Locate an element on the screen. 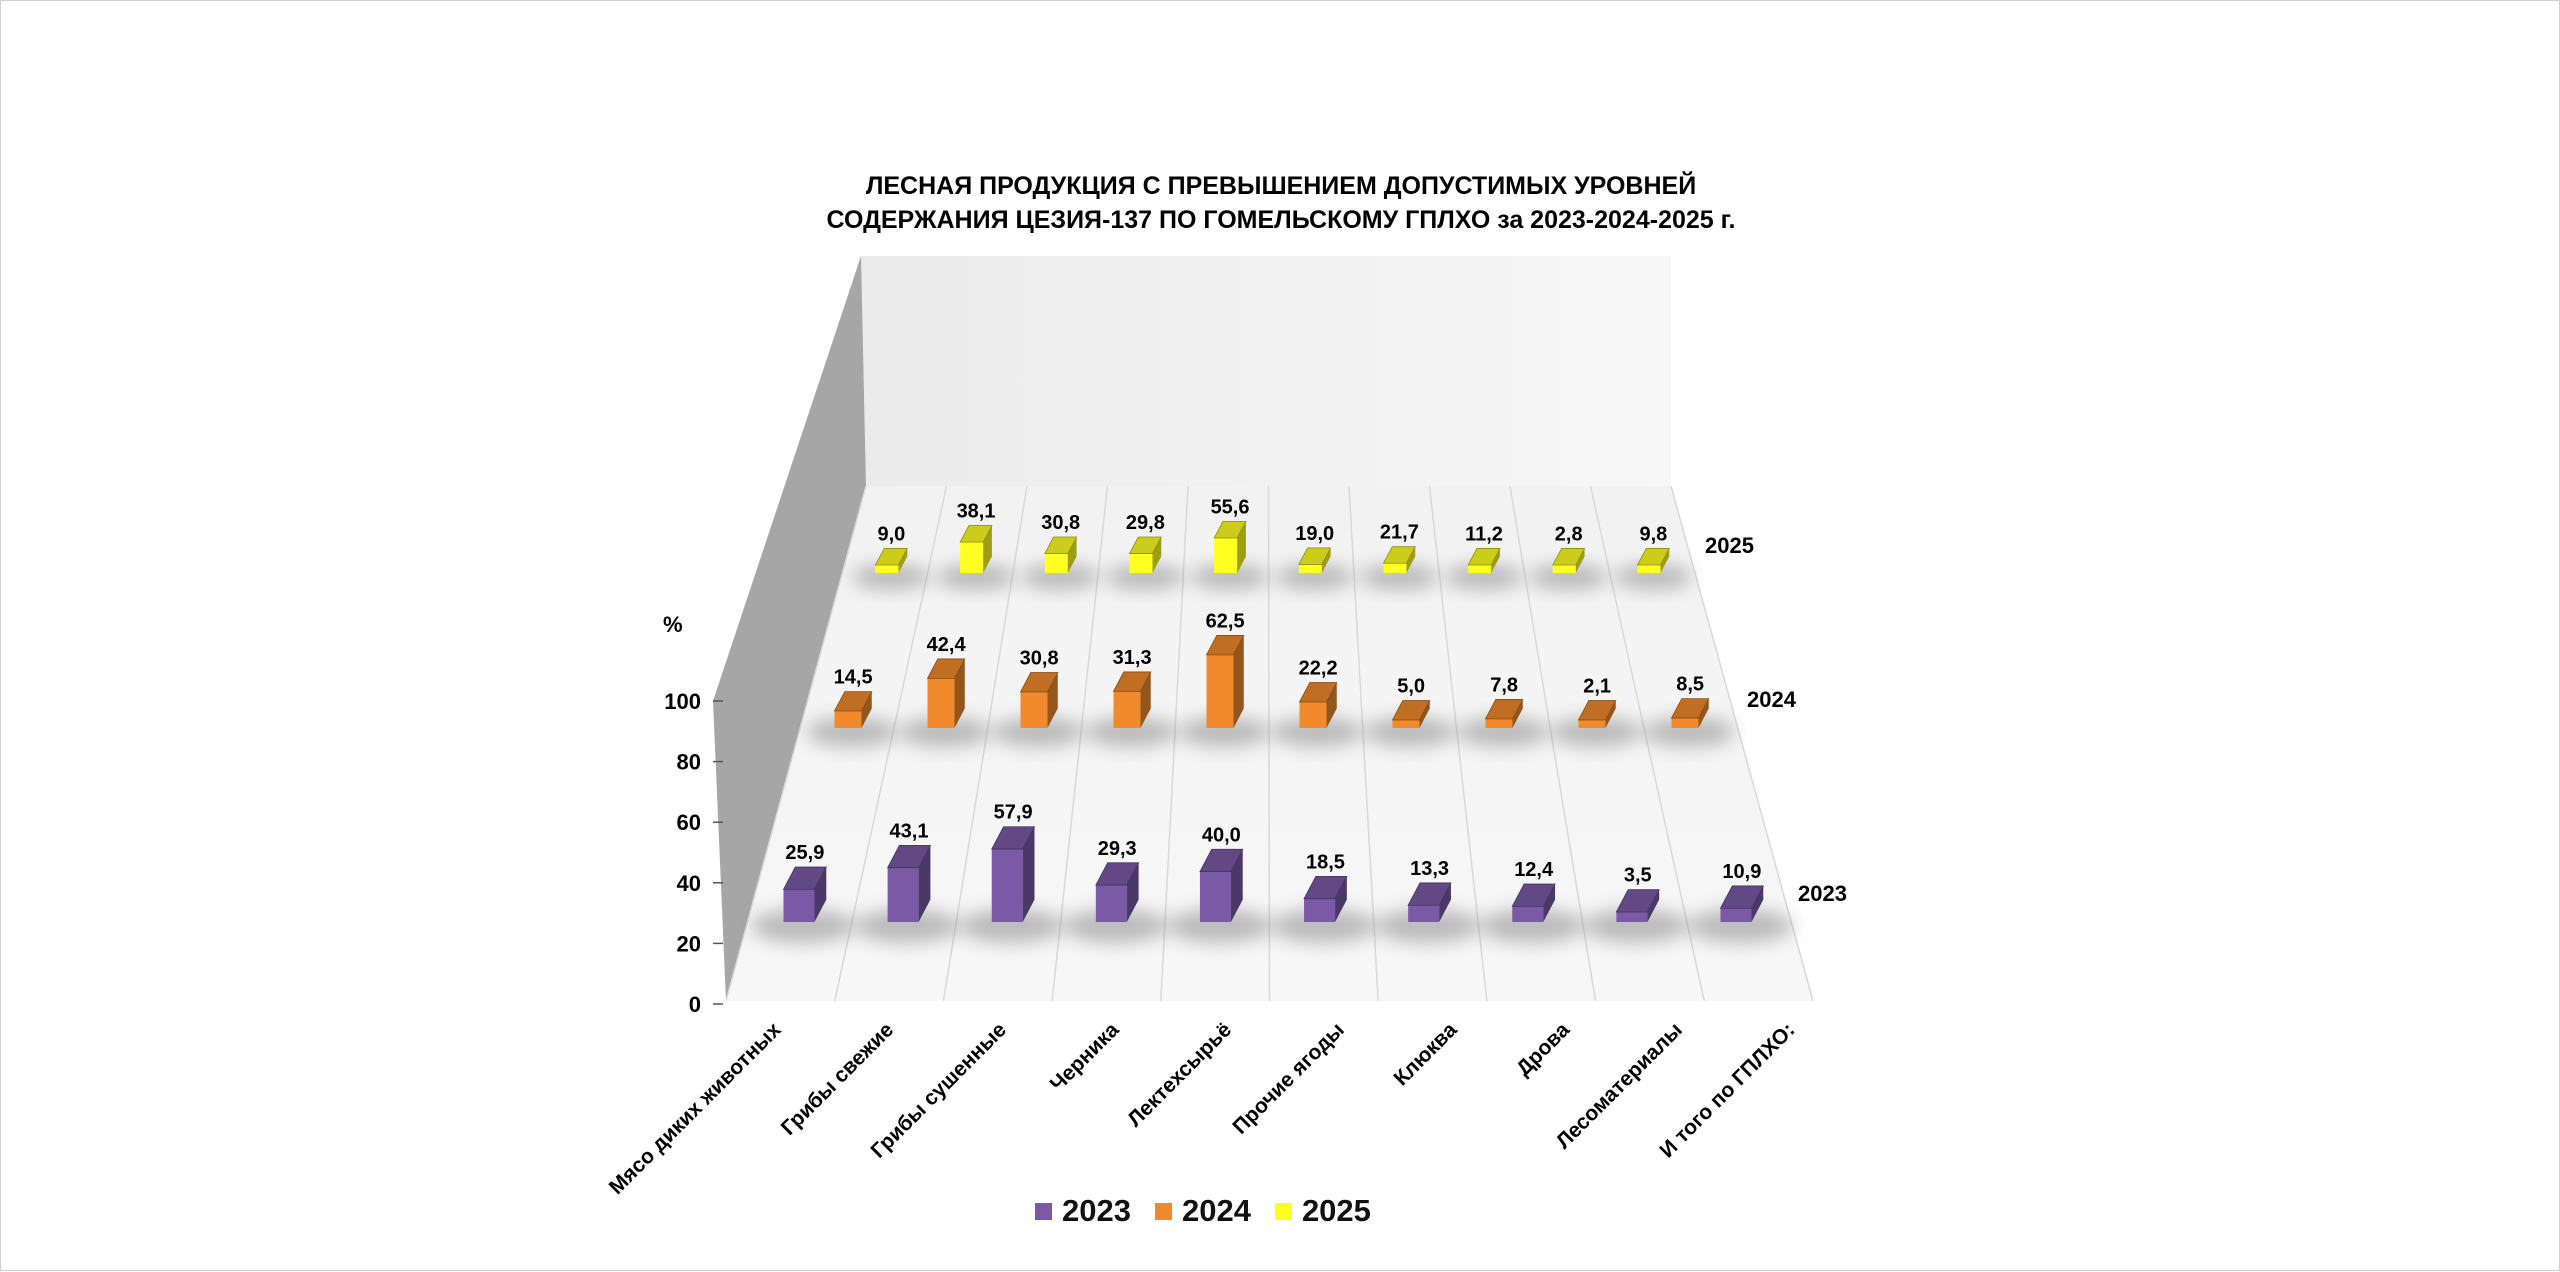 Image resolution: width=2560 pixels, height=1272 pixels. row-label-2024: 2024 is located at coordinates (1772, 699).